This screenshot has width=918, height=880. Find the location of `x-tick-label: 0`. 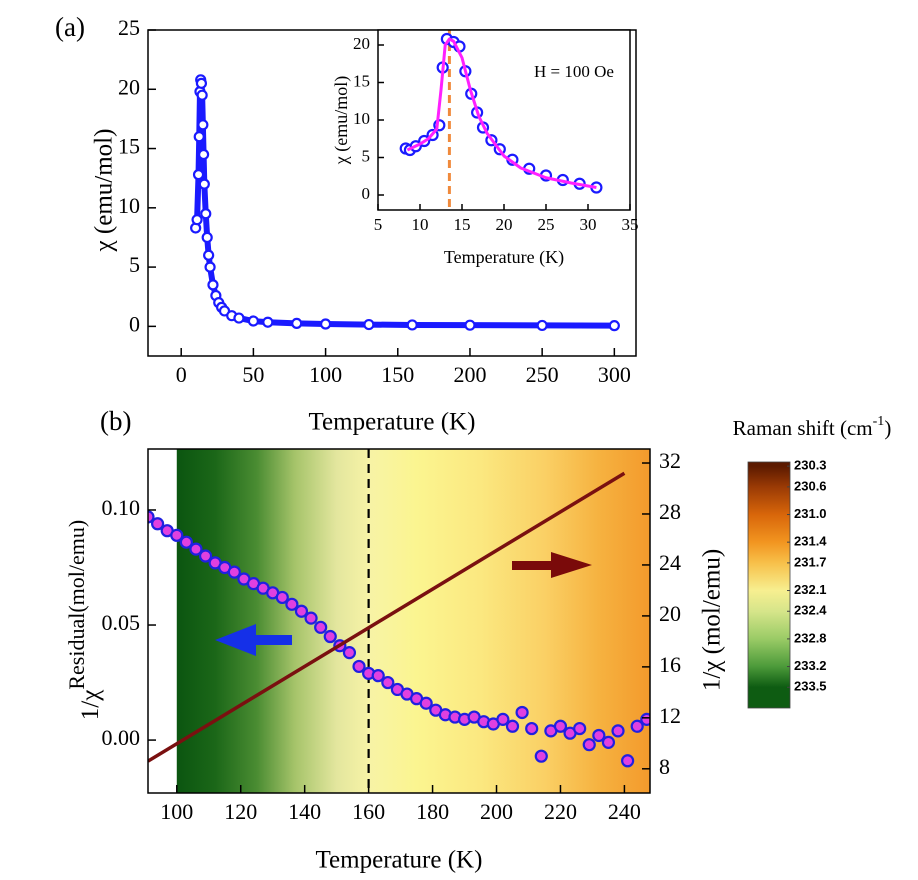

x-tick-label: 0 is located at coordinates (181, 374).